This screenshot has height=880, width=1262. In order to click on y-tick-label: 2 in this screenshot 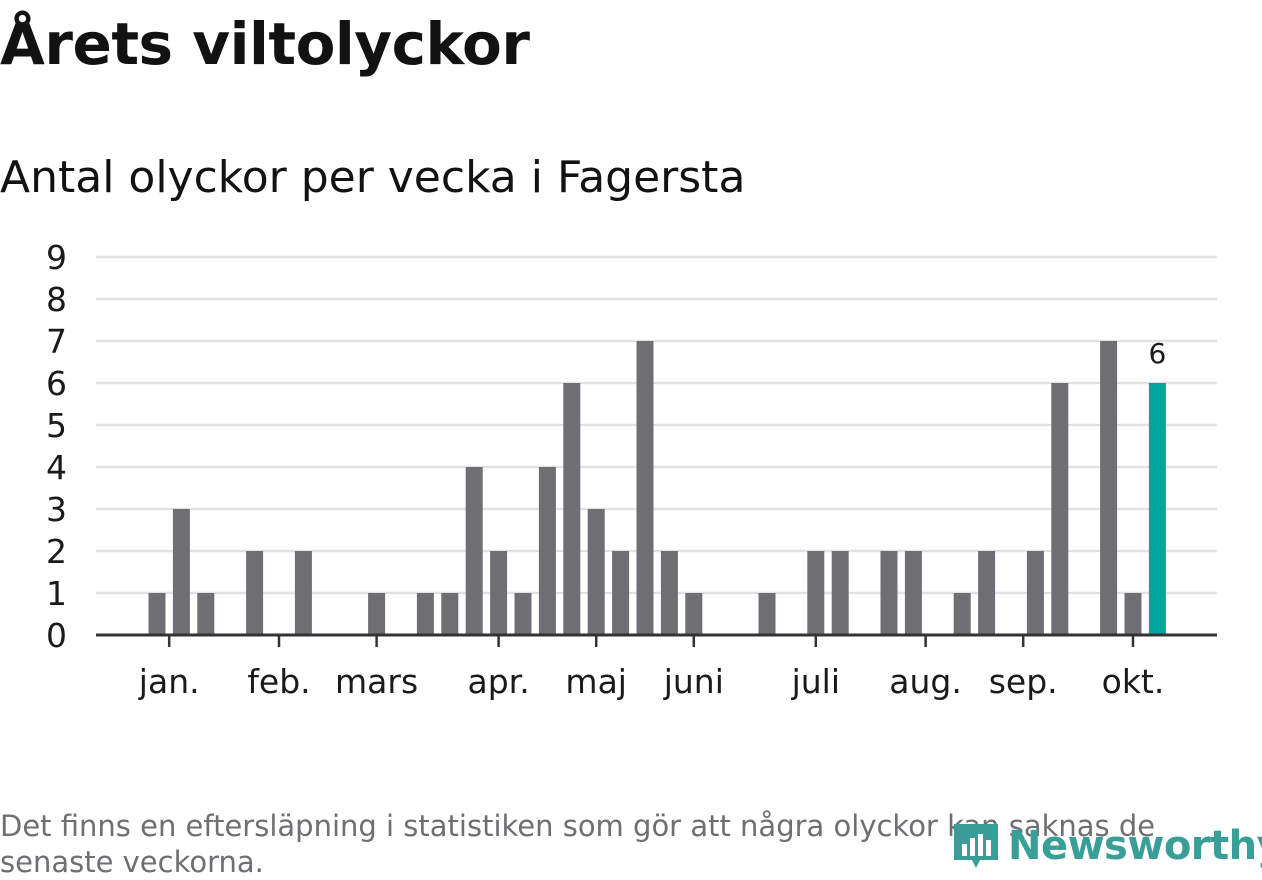, I will do `click(56, 551)`.